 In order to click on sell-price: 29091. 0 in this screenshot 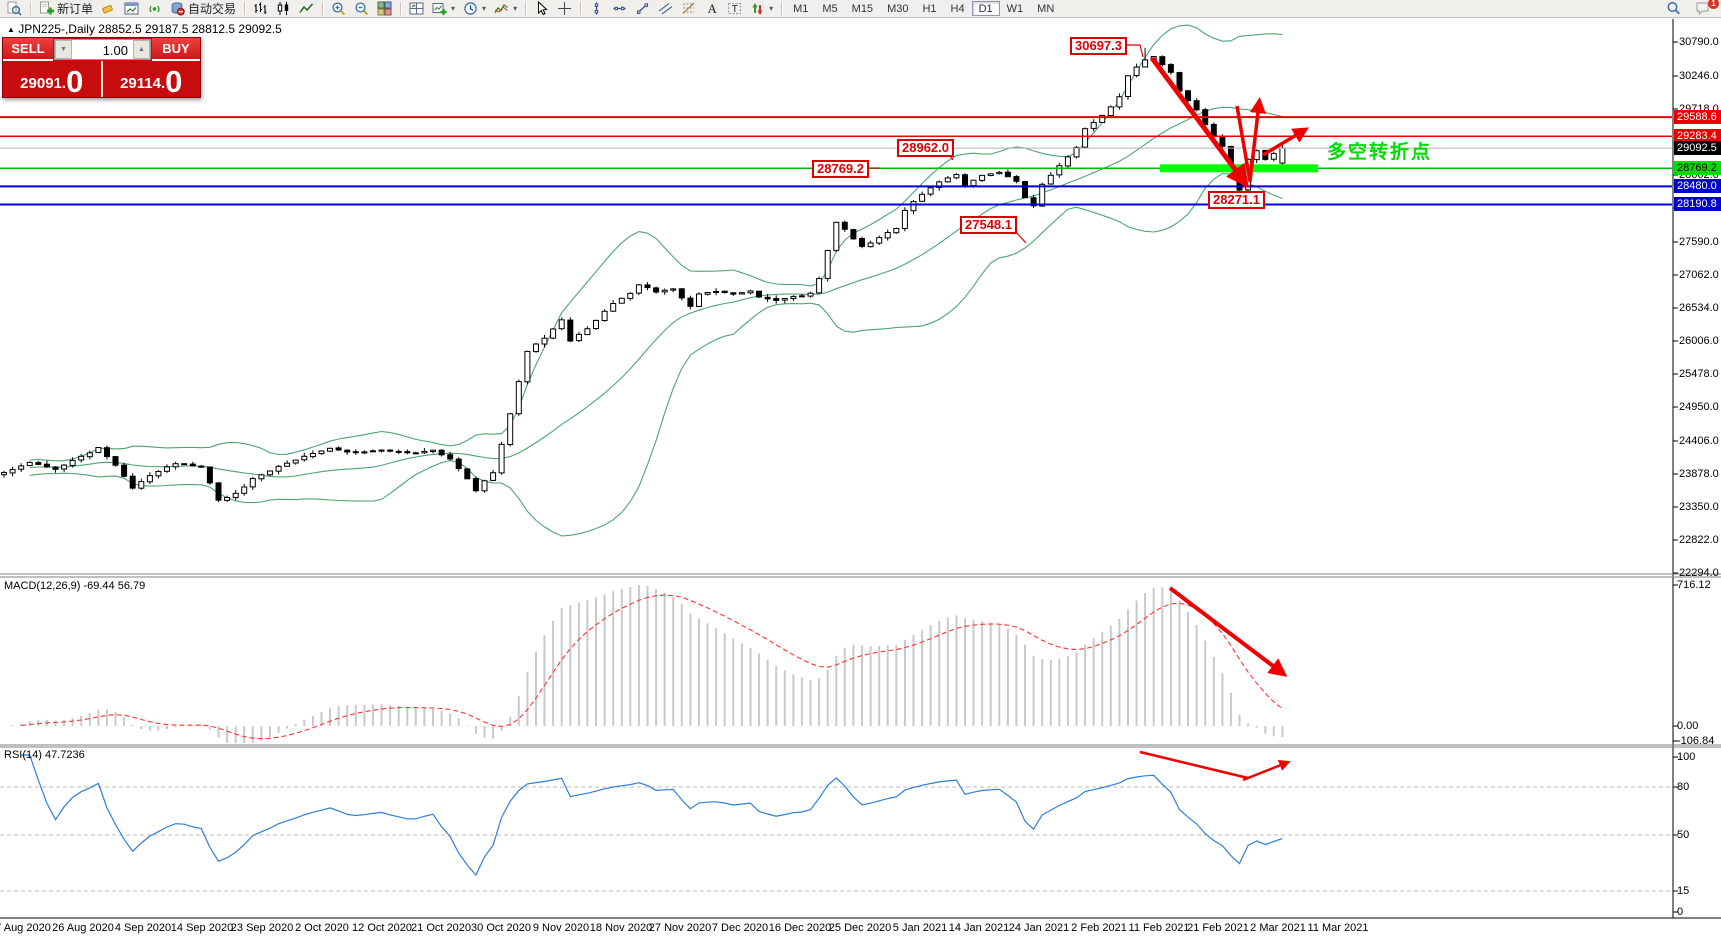, I will do `click(52, 79)`.